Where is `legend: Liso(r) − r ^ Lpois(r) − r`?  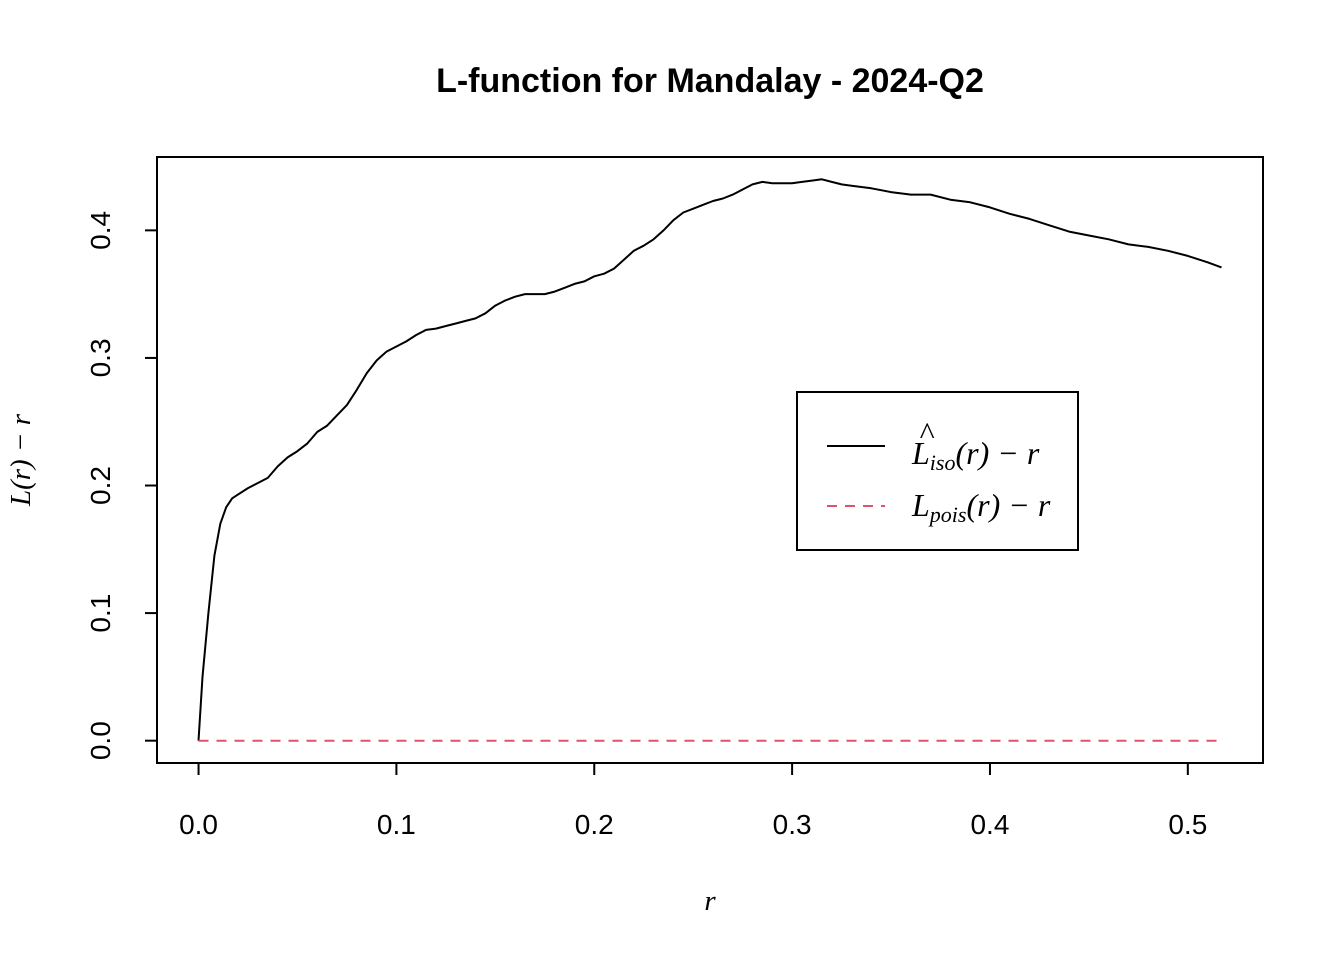 legend: Liso(r) − r ^ Lpois(r) − r is located at coordinates (937, 471).